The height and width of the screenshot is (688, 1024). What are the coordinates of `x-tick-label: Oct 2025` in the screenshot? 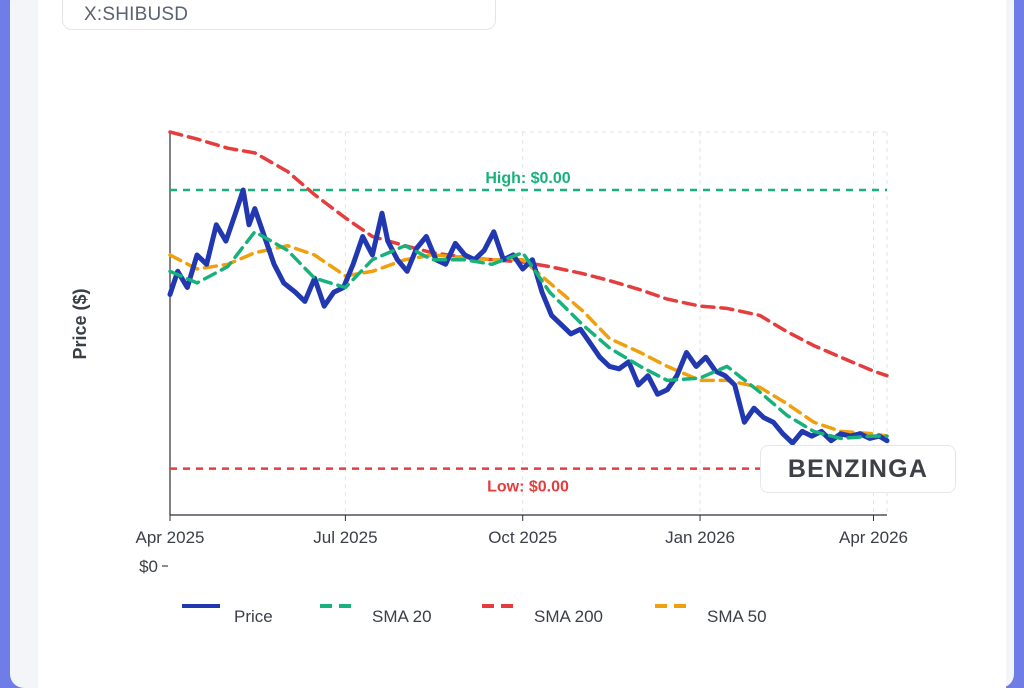 It's located at (522, 537).